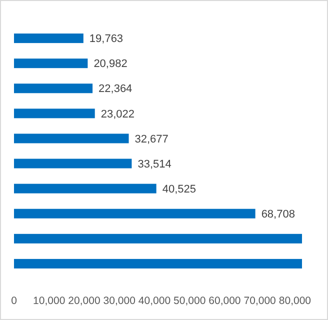 The image size is (328, 320). What do you see at coordinates (190, 301) in the screenshot?
I see `x-tick-label: 50,000` at bounding box center [190, 301].